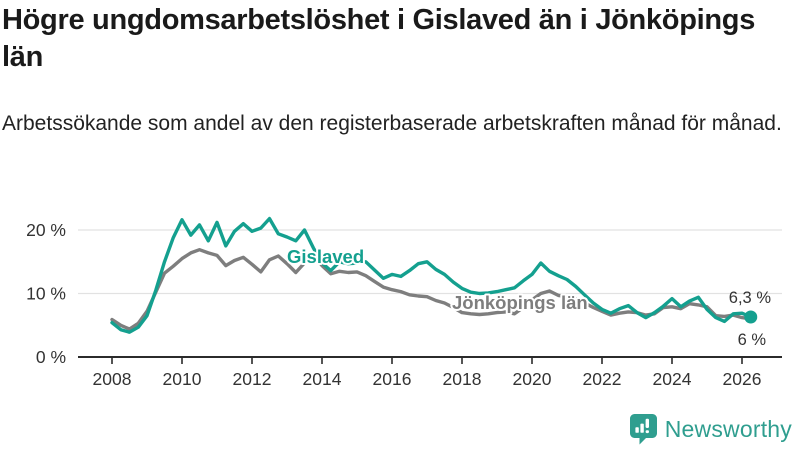  Describe the element at coordinates (672, 379) in the screenshot. I see `x-axis-tick-label: 2024` at that location.